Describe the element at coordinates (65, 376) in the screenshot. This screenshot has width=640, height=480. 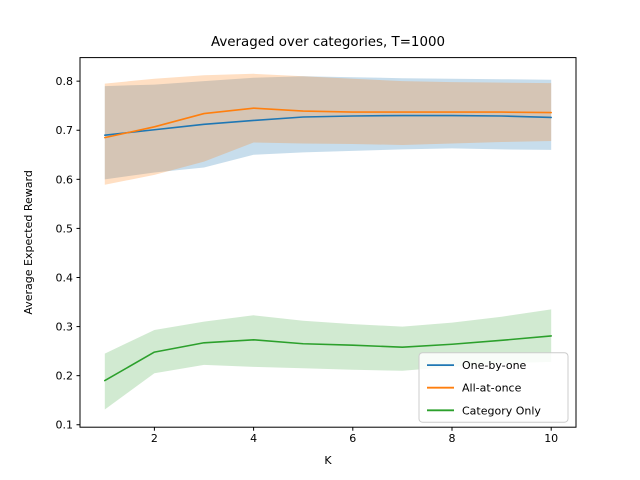
I see `y-tick-label: 0.2` at that location.